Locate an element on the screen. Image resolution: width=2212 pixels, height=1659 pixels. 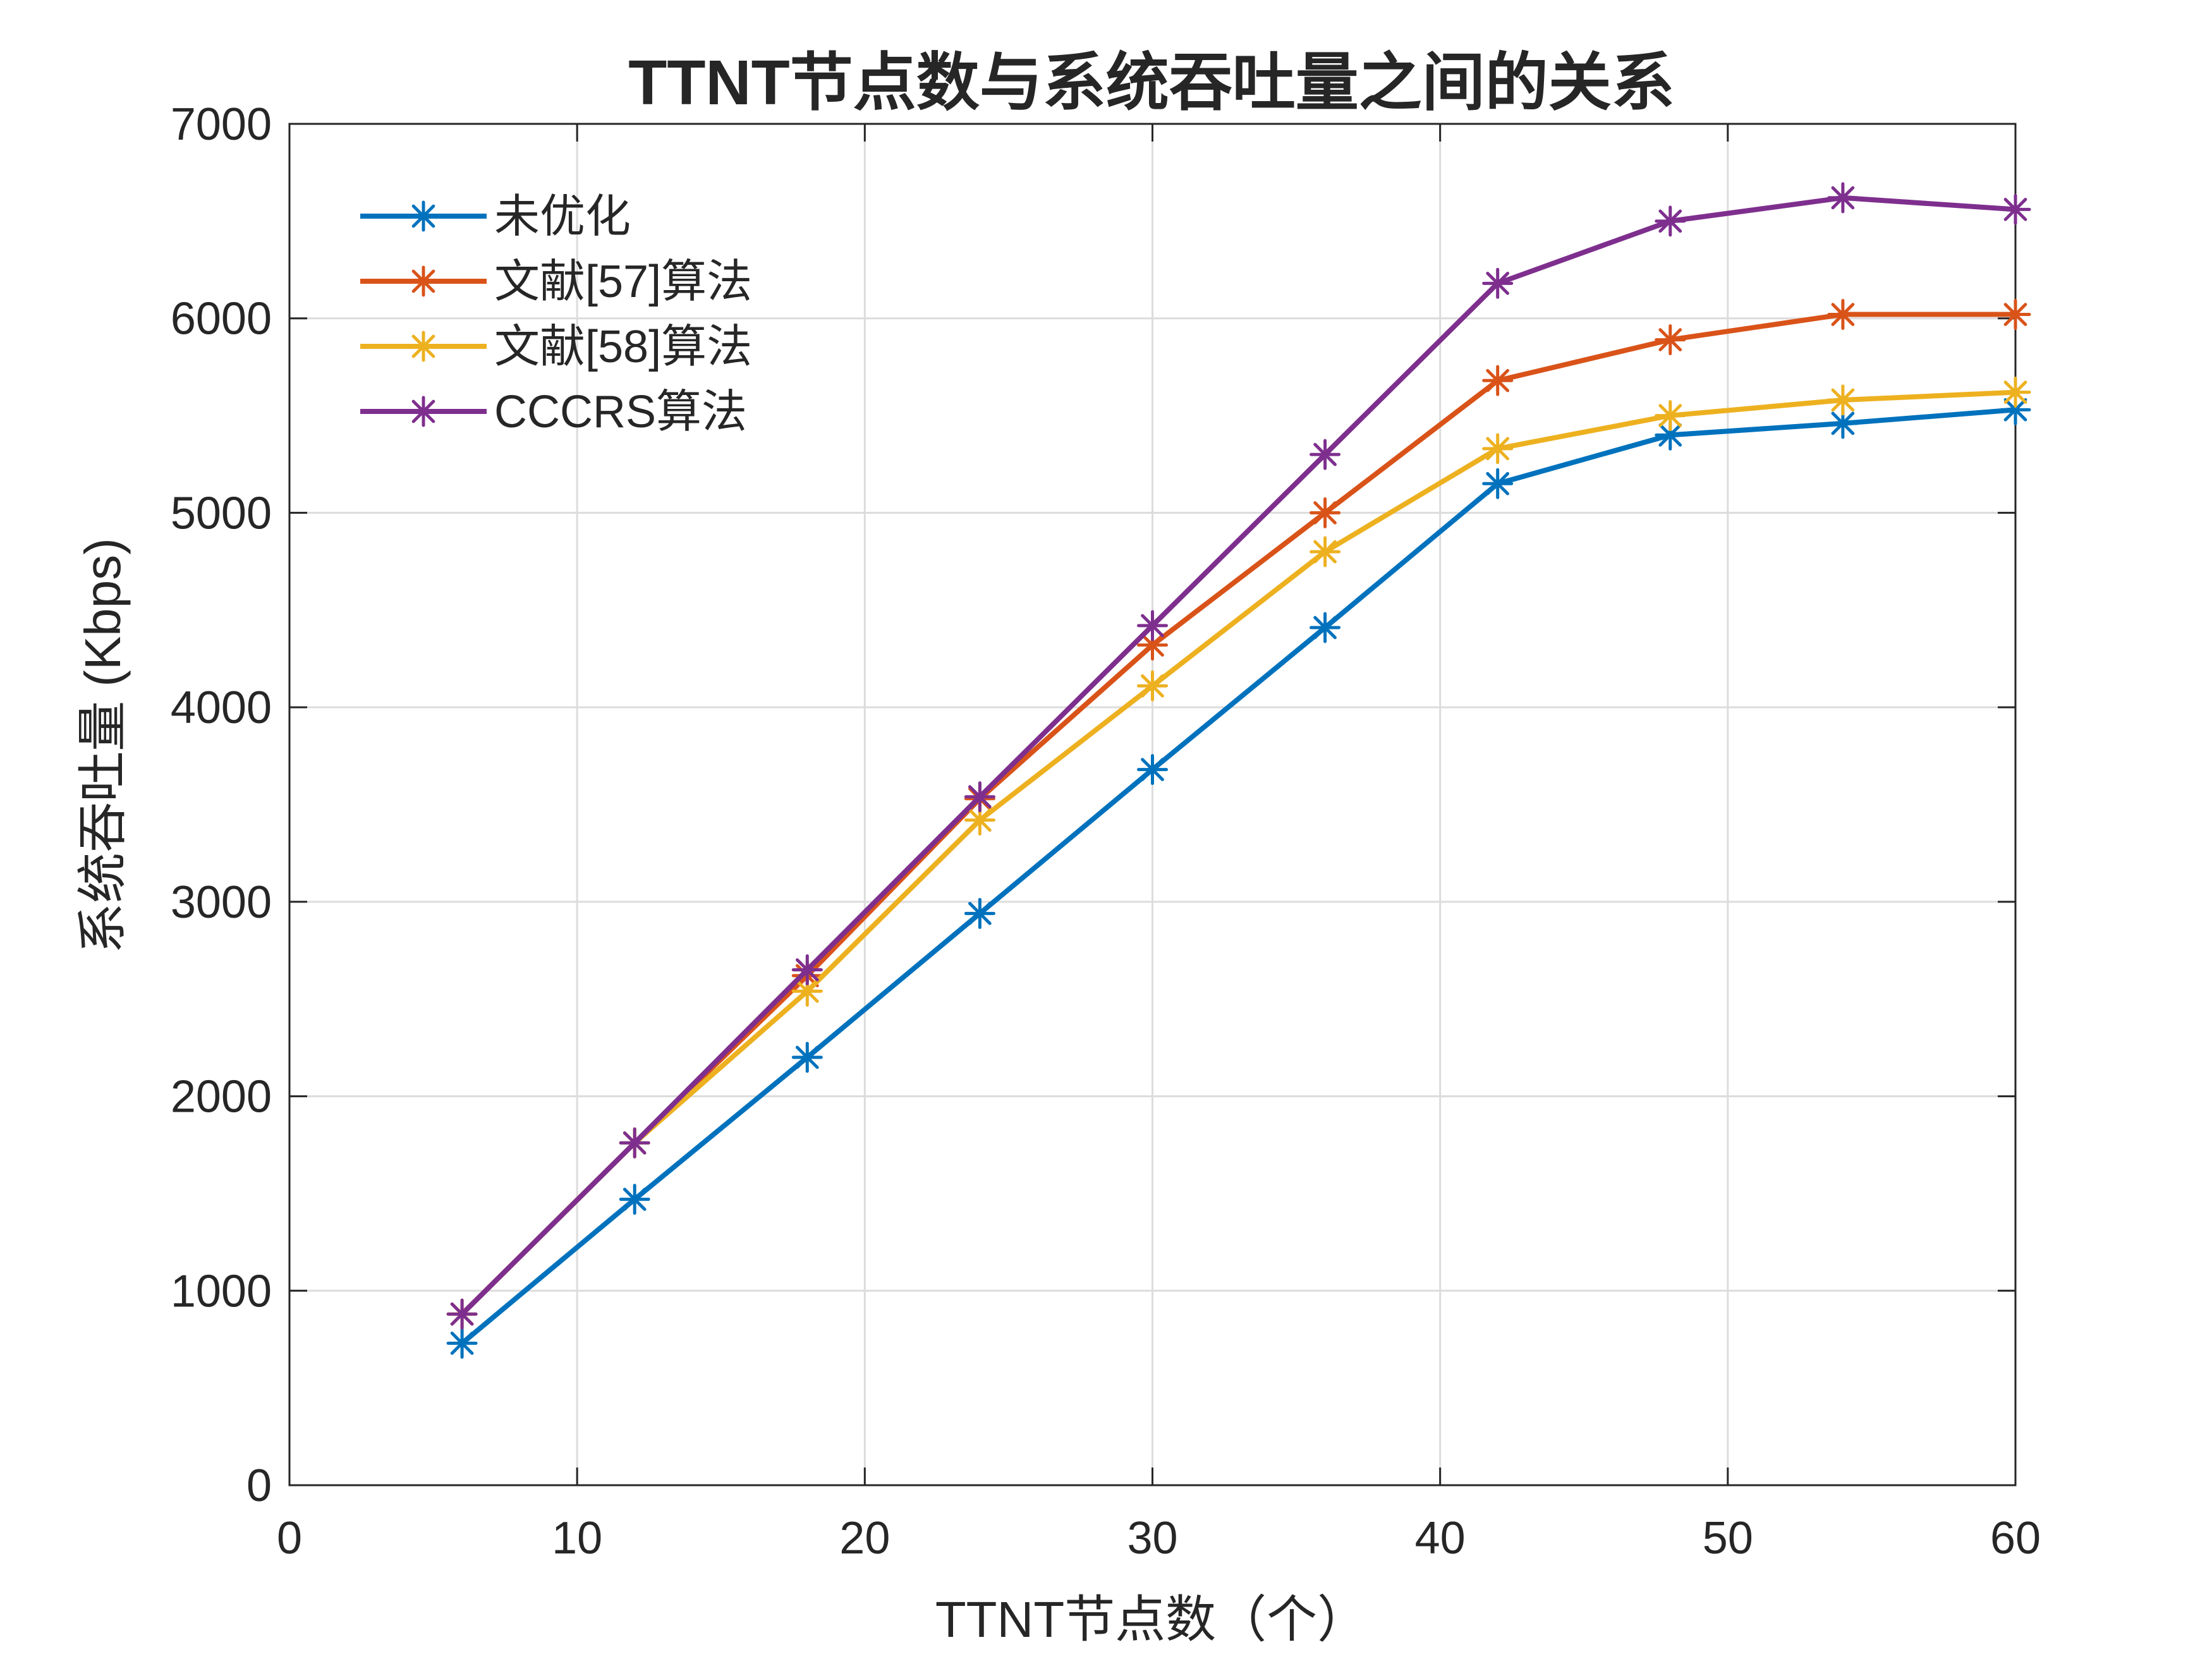
chart-title: TTNT节点数与系统吞吐量之间的关系 is located at coordinates (1151, 82).